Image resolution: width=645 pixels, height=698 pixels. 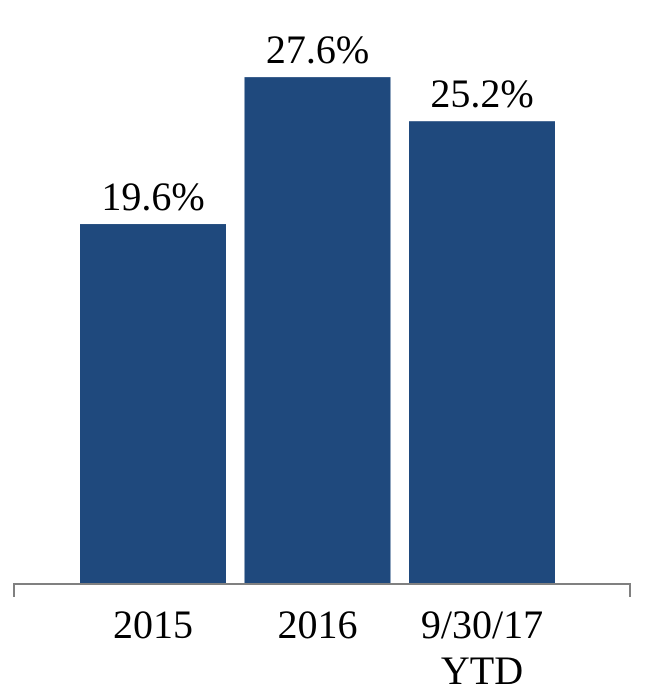 What do you see at coordinates (318, 624) in the screenshot?
I see `category-label-1: 2016` at bounding box center [318, 624].